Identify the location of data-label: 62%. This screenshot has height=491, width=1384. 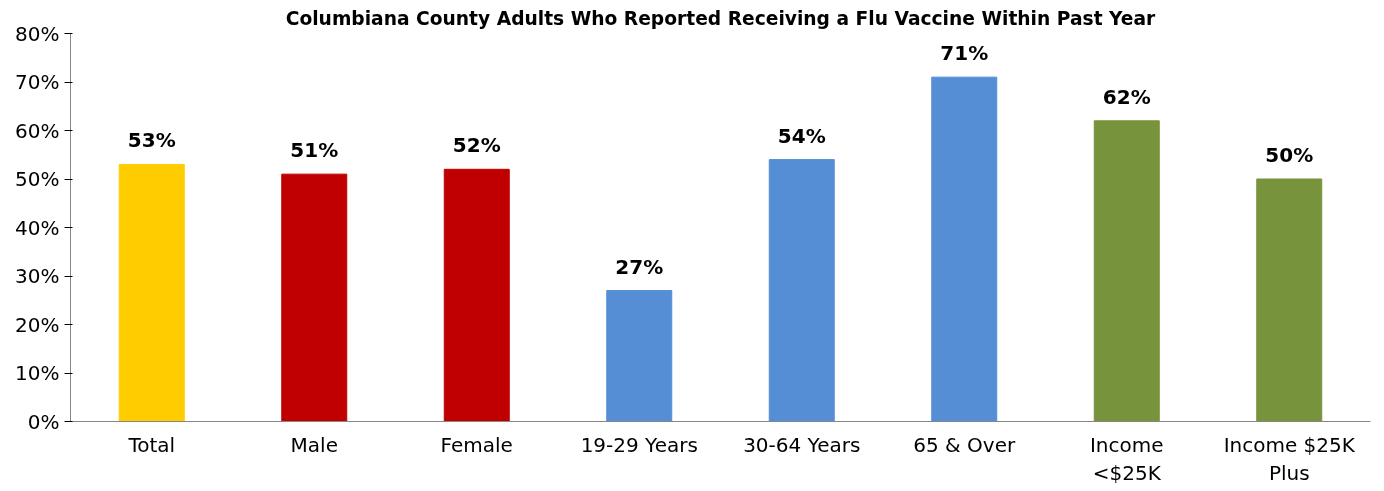
(1126, 96).